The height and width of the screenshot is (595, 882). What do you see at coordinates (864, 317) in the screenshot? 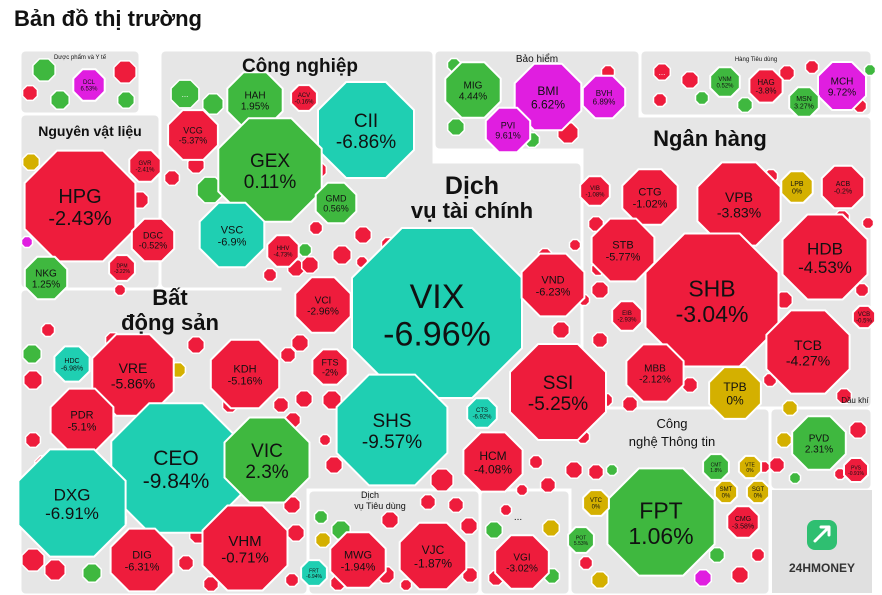
I see `stock-cell-vcb: VCB-0.5%` at bounding box center [864, 317].